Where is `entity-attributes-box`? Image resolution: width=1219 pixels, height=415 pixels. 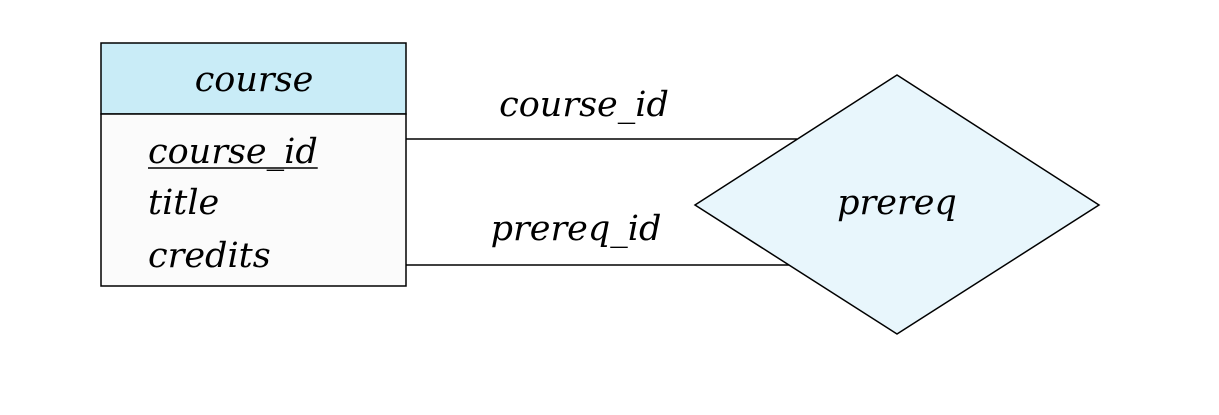 entity-attributes-box is located at coordinates (253, 200).